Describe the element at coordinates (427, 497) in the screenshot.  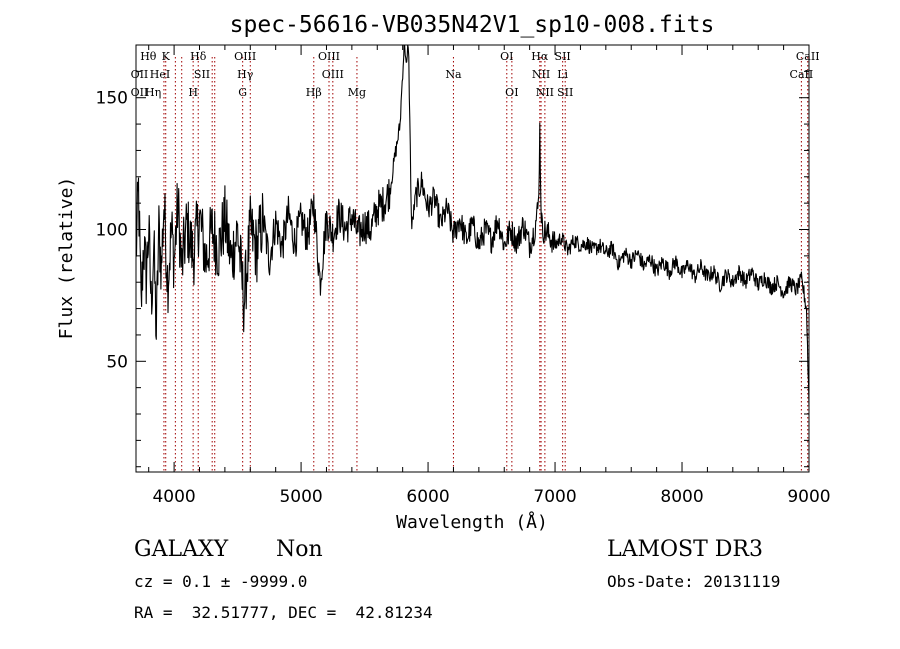
I see `x-tick-label-2: 6000` at that location.